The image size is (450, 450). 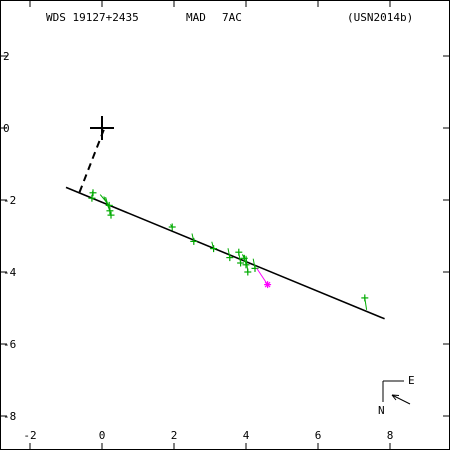 What do you see at coordinates (9, 200) in the screenshot?
I see `y-tick-label: -2` at bounding box center [9, 200].